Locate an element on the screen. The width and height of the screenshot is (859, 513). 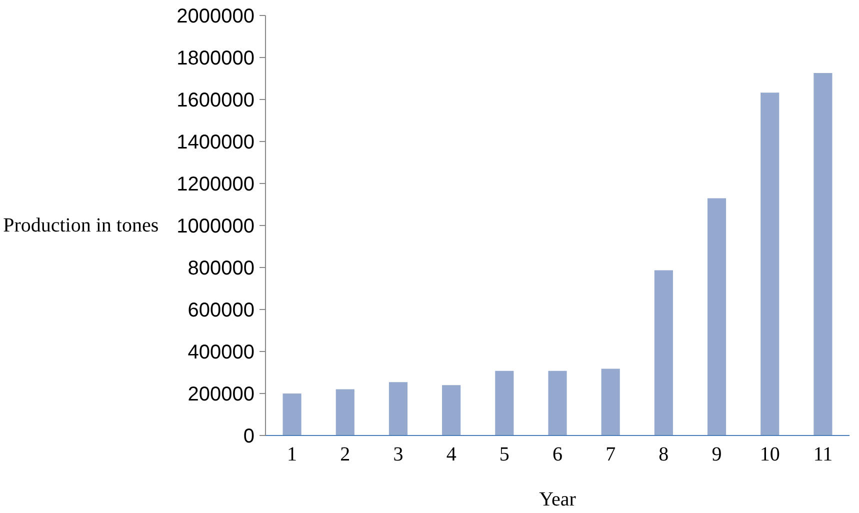
x-tick-label: 5 is located at coordinates (504, 455).